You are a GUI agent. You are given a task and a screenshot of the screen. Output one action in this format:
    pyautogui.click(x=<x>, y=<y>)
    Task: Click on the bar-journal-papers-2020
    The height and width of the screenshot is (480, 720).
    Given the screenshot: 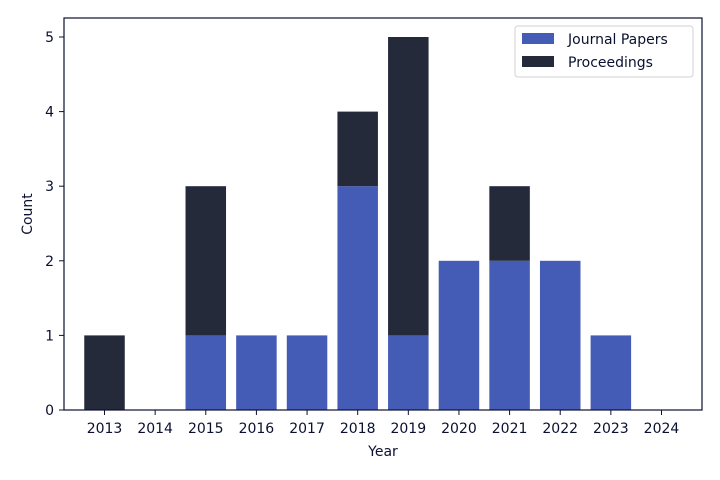 What is the action you would take?
    pyautogui.click(x=459, y=335)
    